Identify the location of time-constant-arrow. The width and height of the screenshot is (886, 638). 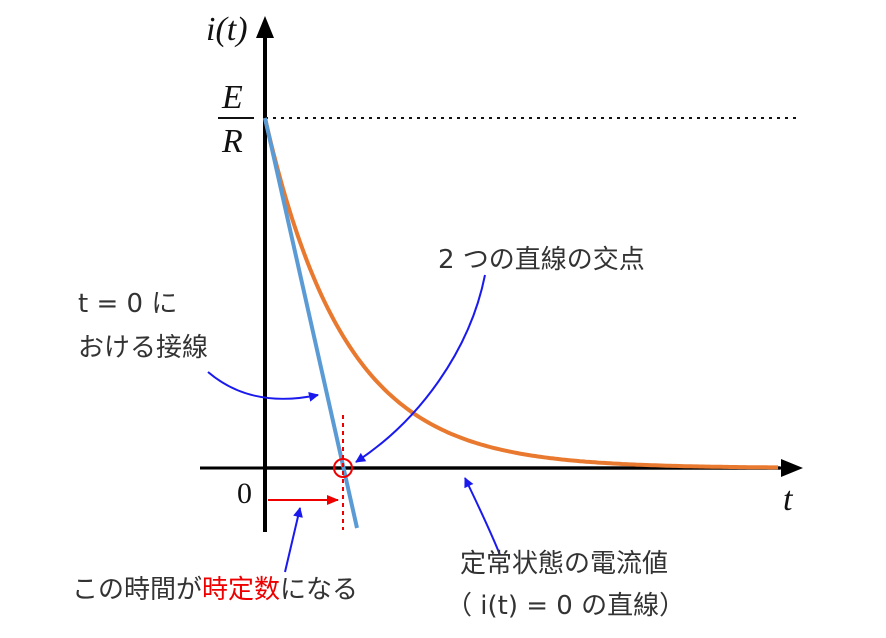
(293, 540).